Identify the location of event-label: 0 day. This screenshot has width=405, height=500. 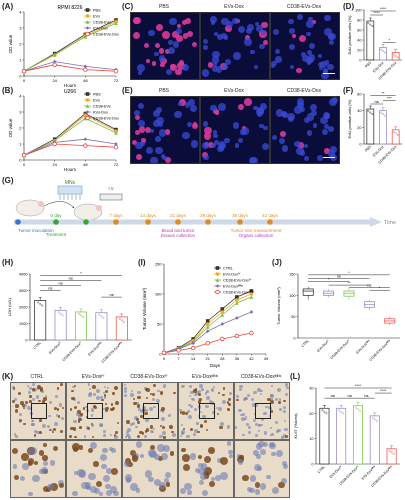
(56, 215).